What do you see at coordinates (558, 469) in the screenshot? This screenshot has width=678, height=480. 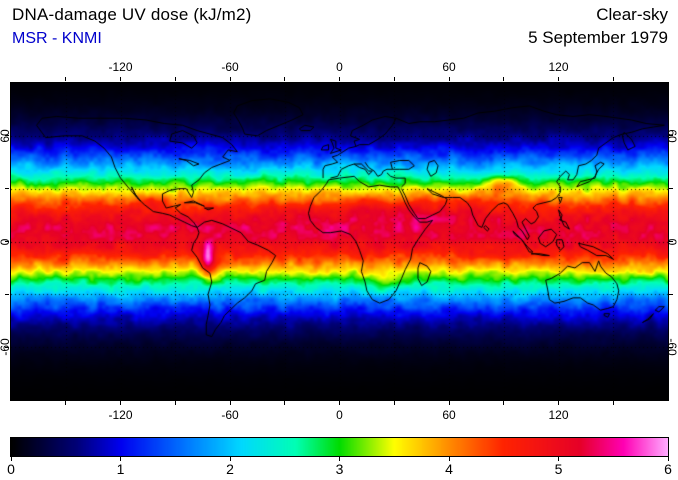 I see `colorbar-tick-label: 5` at bounding box center [558, 469].